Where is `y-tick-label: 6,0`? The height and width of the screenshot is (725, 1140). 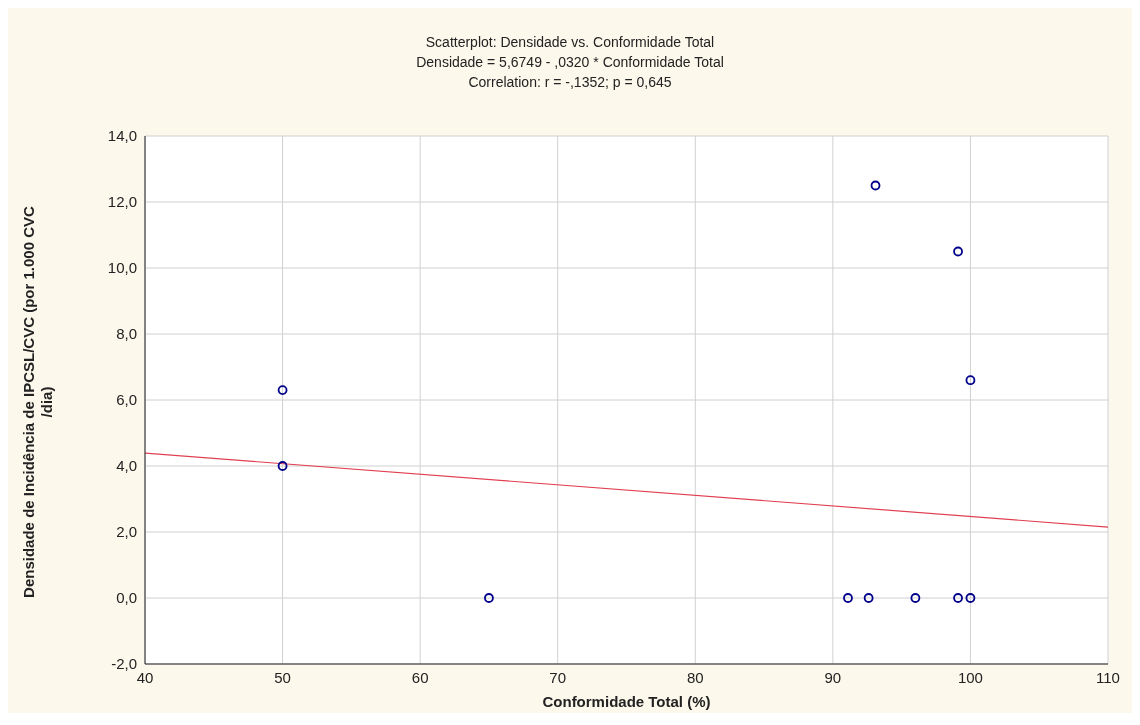
y-tick-label: 6,0 is located at coordinates (126, 400).